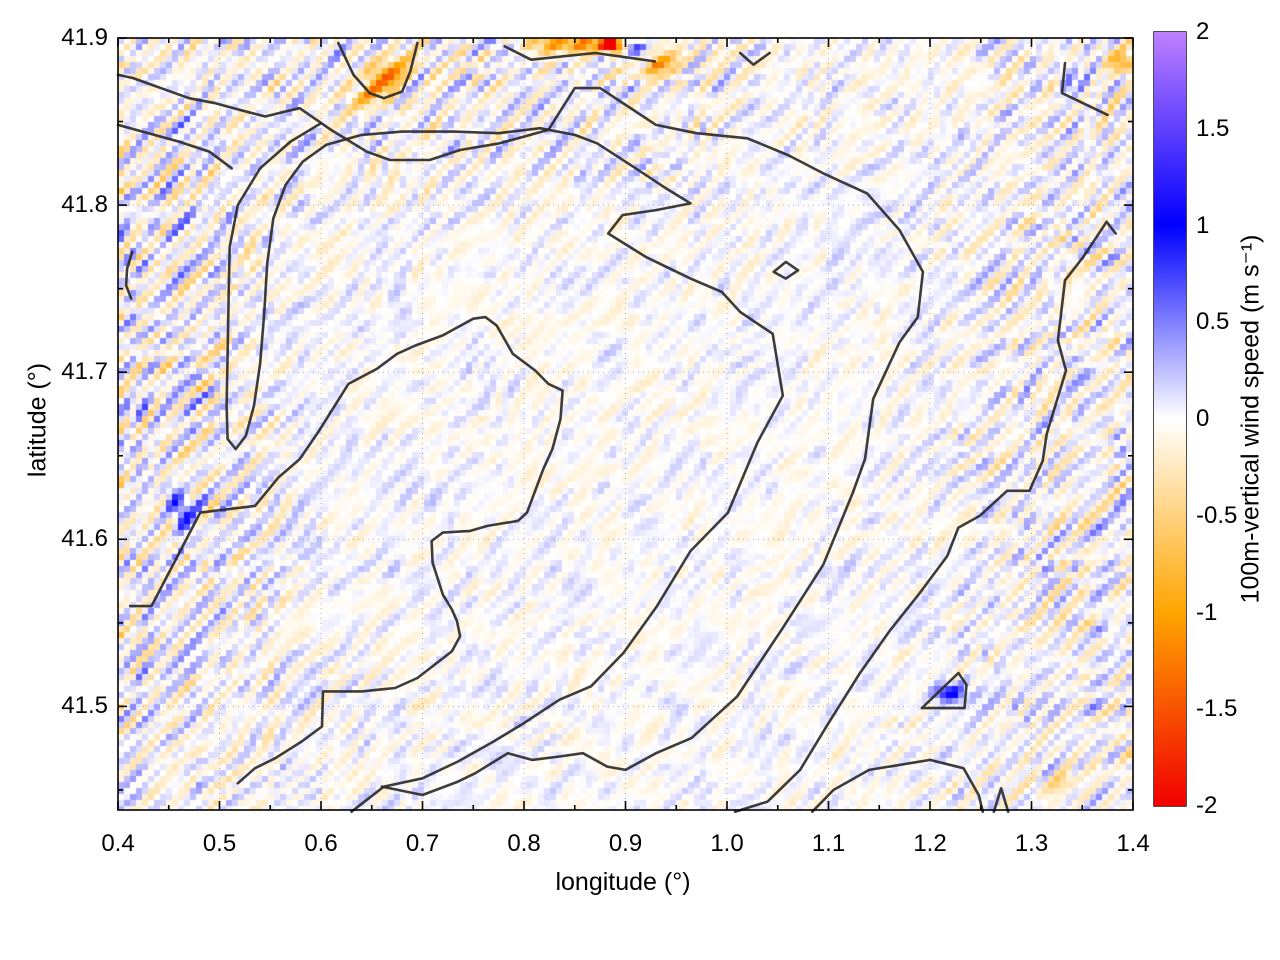 The width and height of the screenshot is (1280, 960). What do you see at coordinates (625, 843) in the screenshot?
I see `x-tick-label: 0.9` at bounding box center [625, 843].